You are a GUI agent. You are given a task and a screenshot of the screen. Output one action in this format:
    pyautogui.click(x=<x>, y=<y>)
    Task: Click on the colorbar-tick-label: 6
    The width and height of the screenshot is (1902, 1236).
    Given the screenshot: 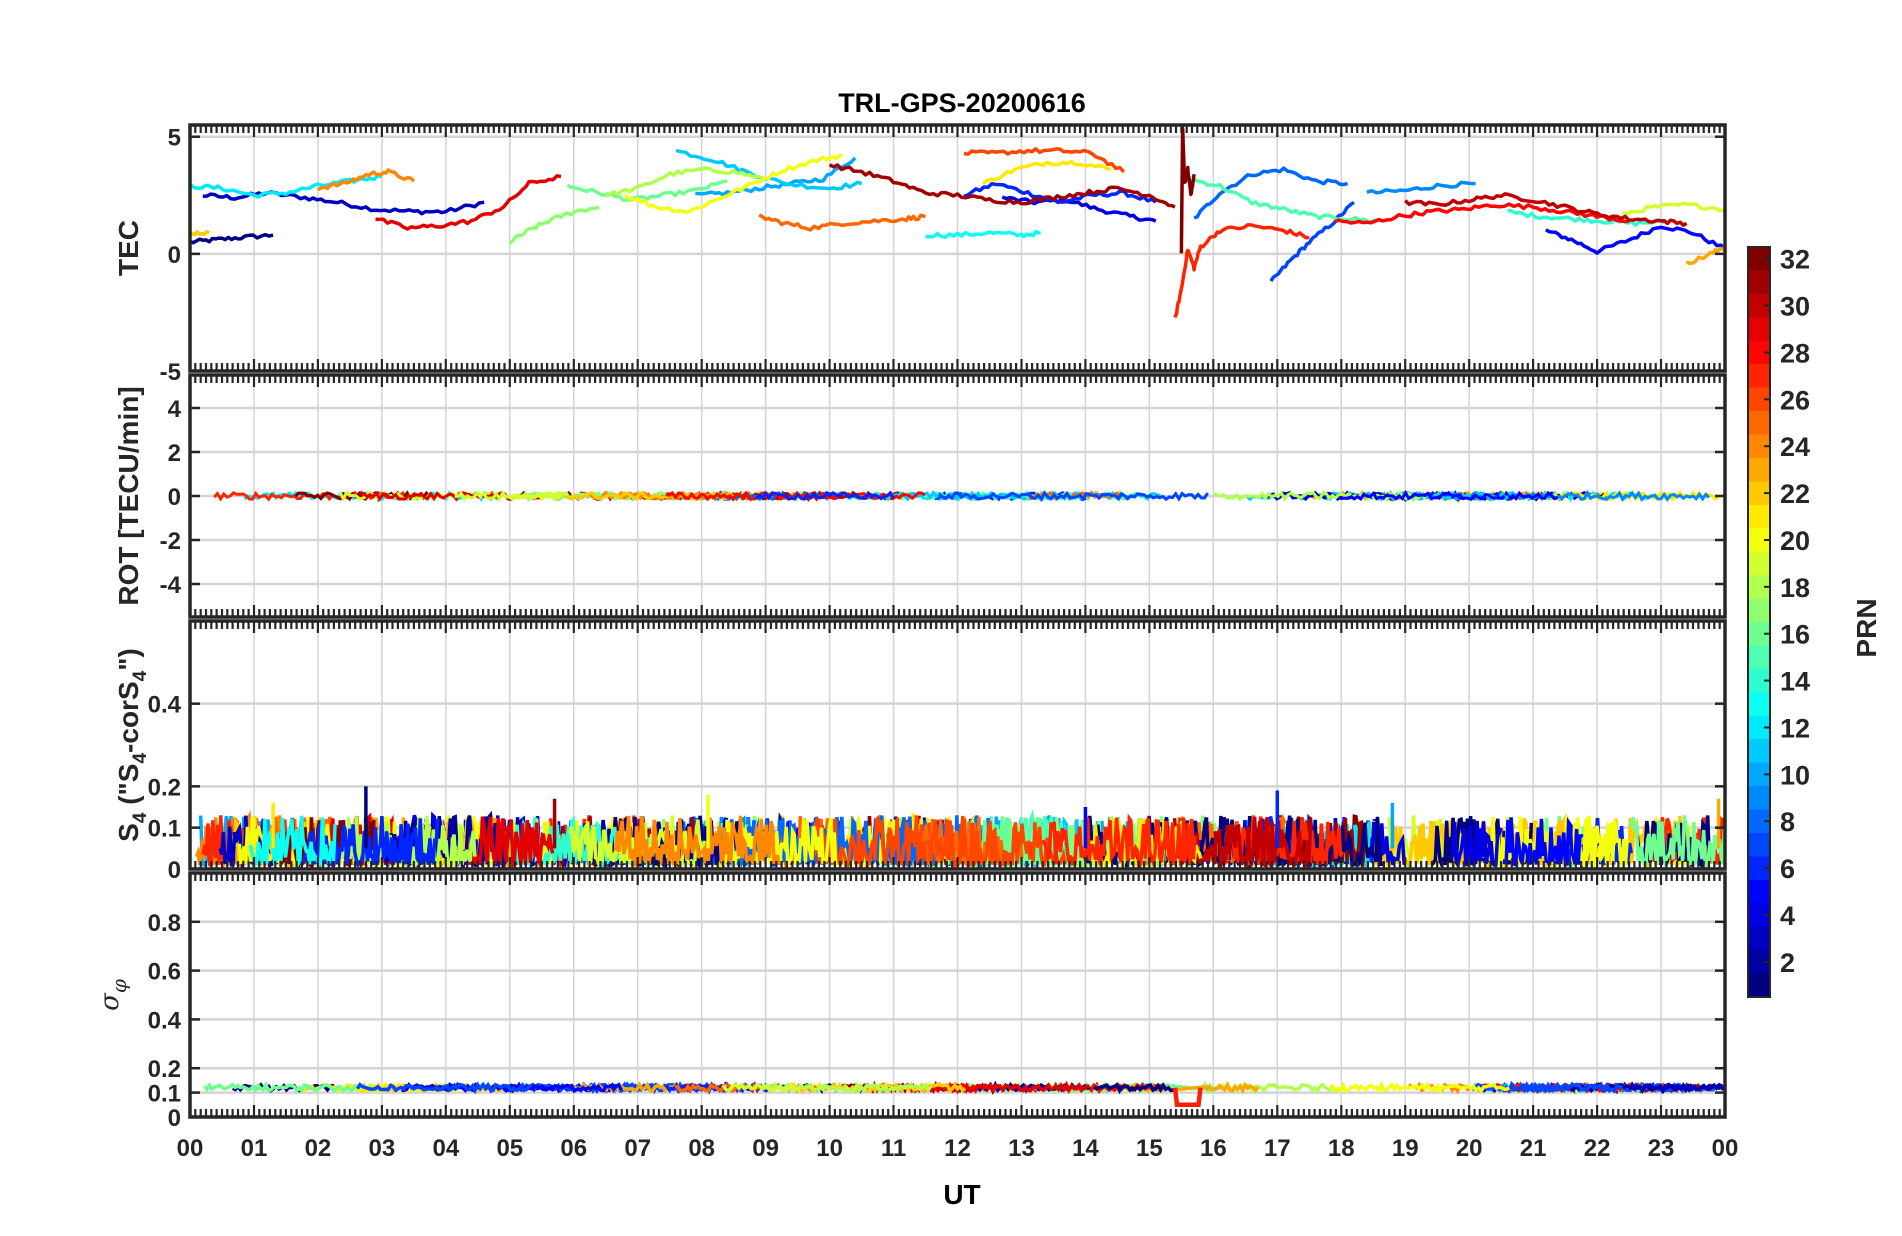 What is the action you would take?
    pyautogui.click(x=1787, y=869)
    